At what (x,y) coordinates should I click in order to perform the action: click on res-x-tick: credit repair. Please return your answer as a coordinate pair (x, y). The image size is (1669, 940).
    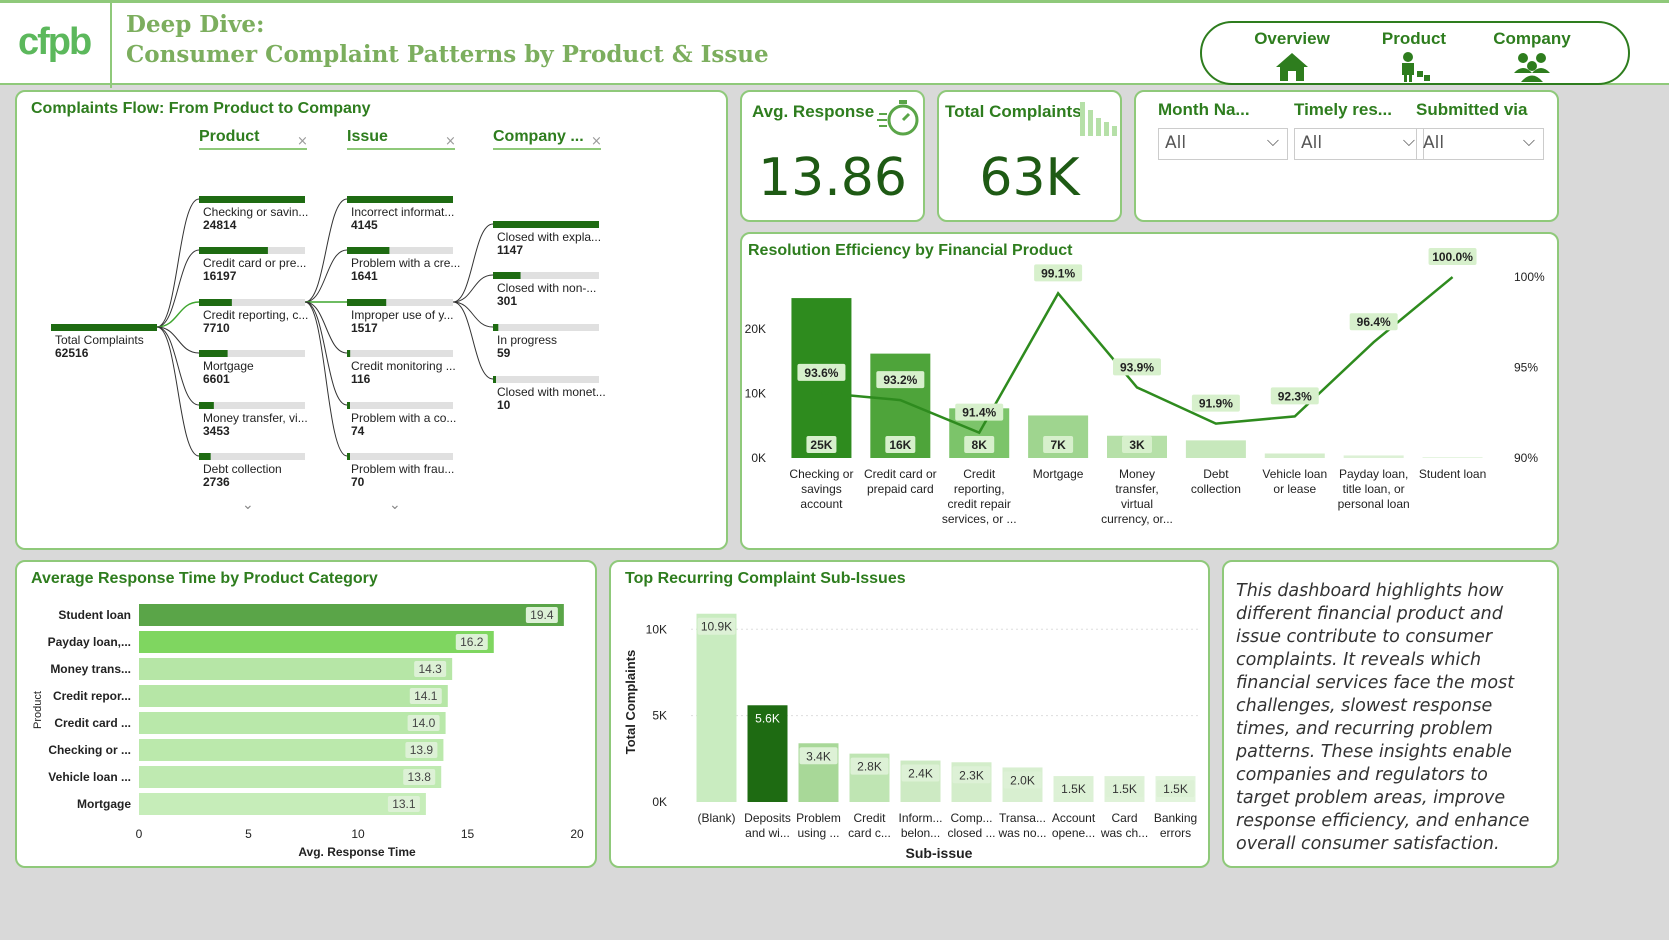
    Looking at the image, I should click on (979, 504).